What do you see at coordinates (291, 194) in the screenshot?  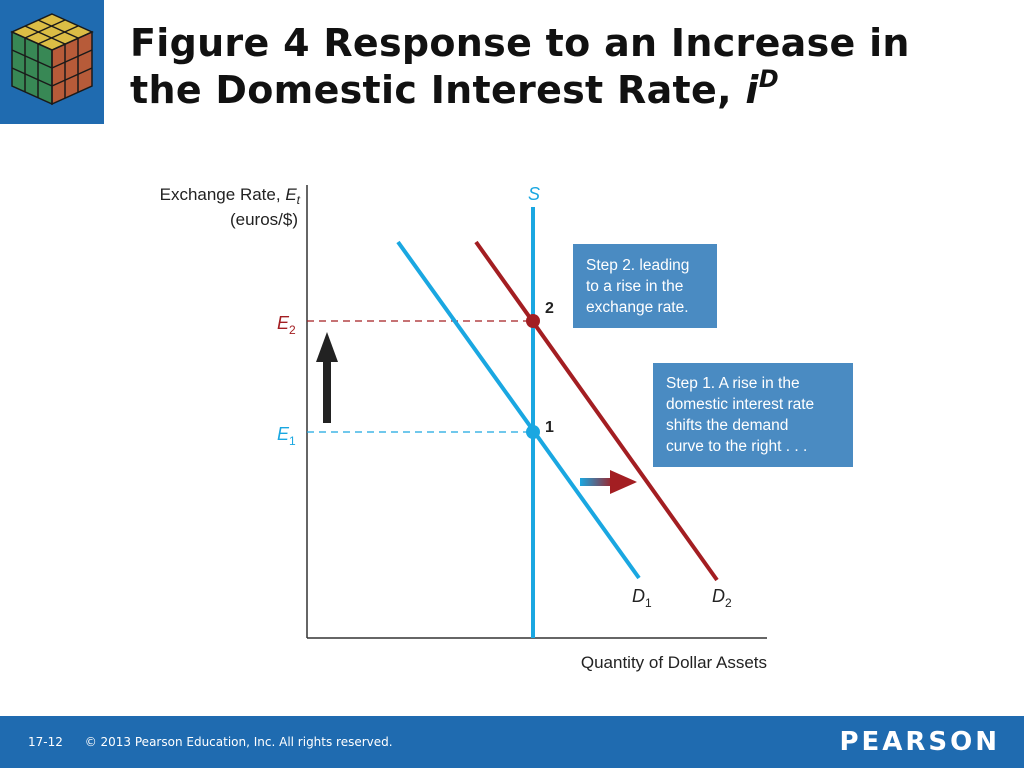 I see `y-axis-label-var: E` at bounding box center [291, 194].